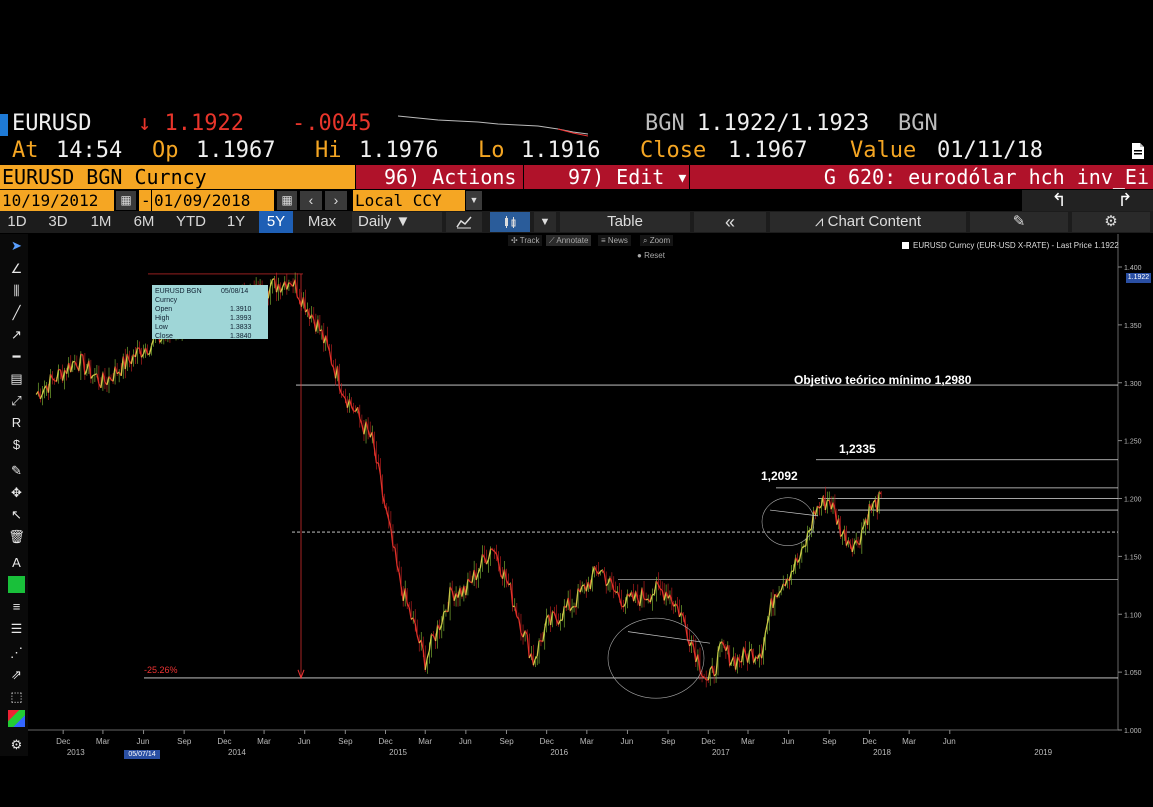 Image resolution: width=1153 pixels, height=807 pixels. I want to click on color-swatch-icon, so click(16, 584).